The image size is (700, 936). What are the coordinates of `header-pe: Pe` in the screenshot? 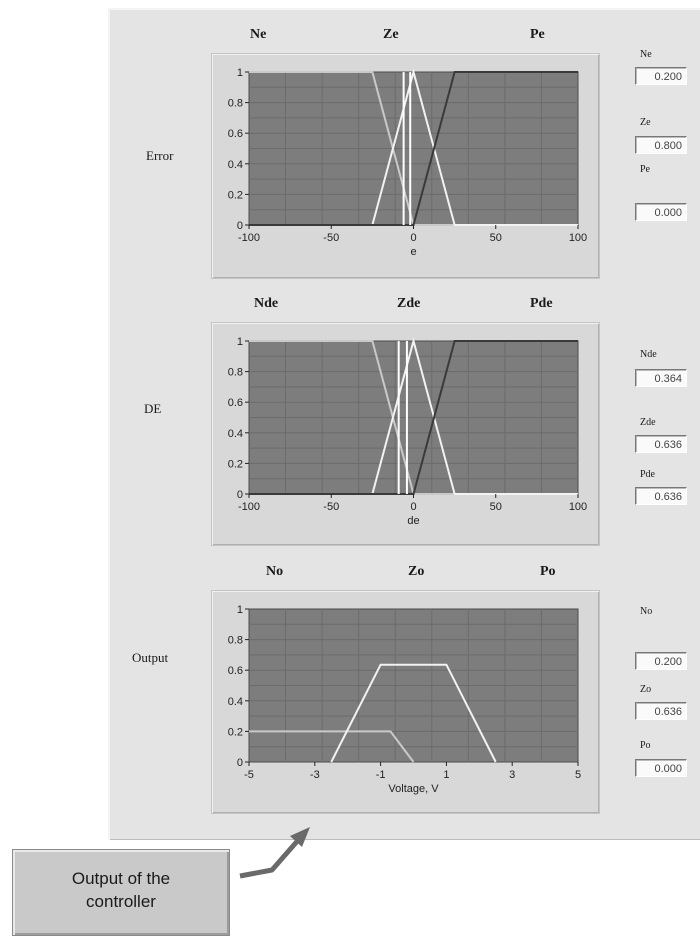 It's located at (537, 34).